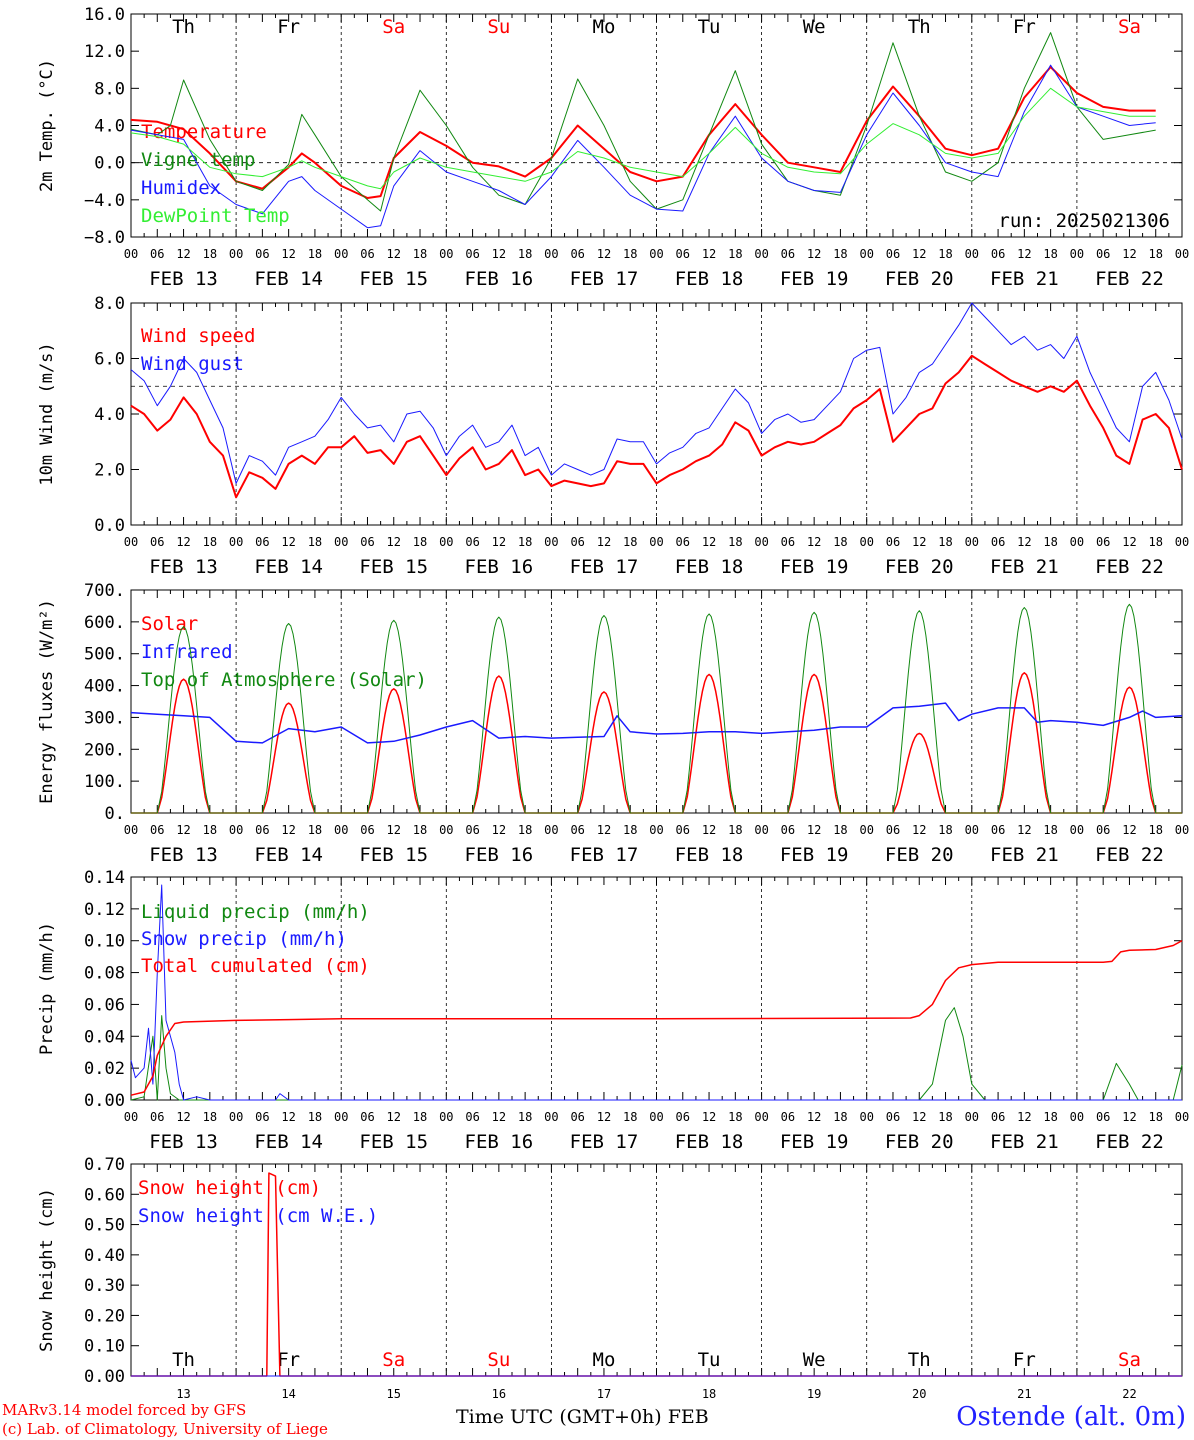 The image size is (1194, 1440). What do you see at coordinates (104, 52) in the screenshot?
I see `y-tick-label: 12.0` at bounding box center [104, 52].